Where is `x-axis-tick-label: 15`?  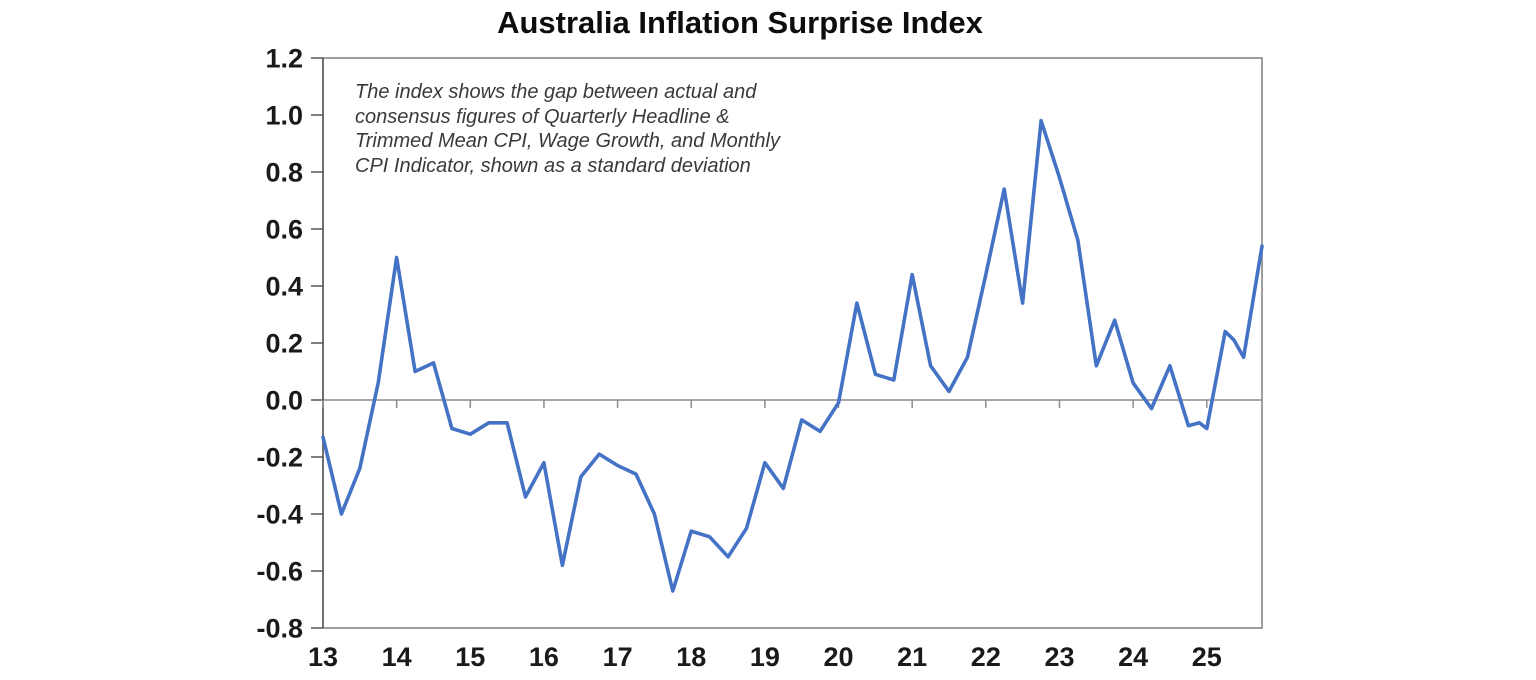
x-axis-tick-label: 15 is located at coordinates (470, 657).